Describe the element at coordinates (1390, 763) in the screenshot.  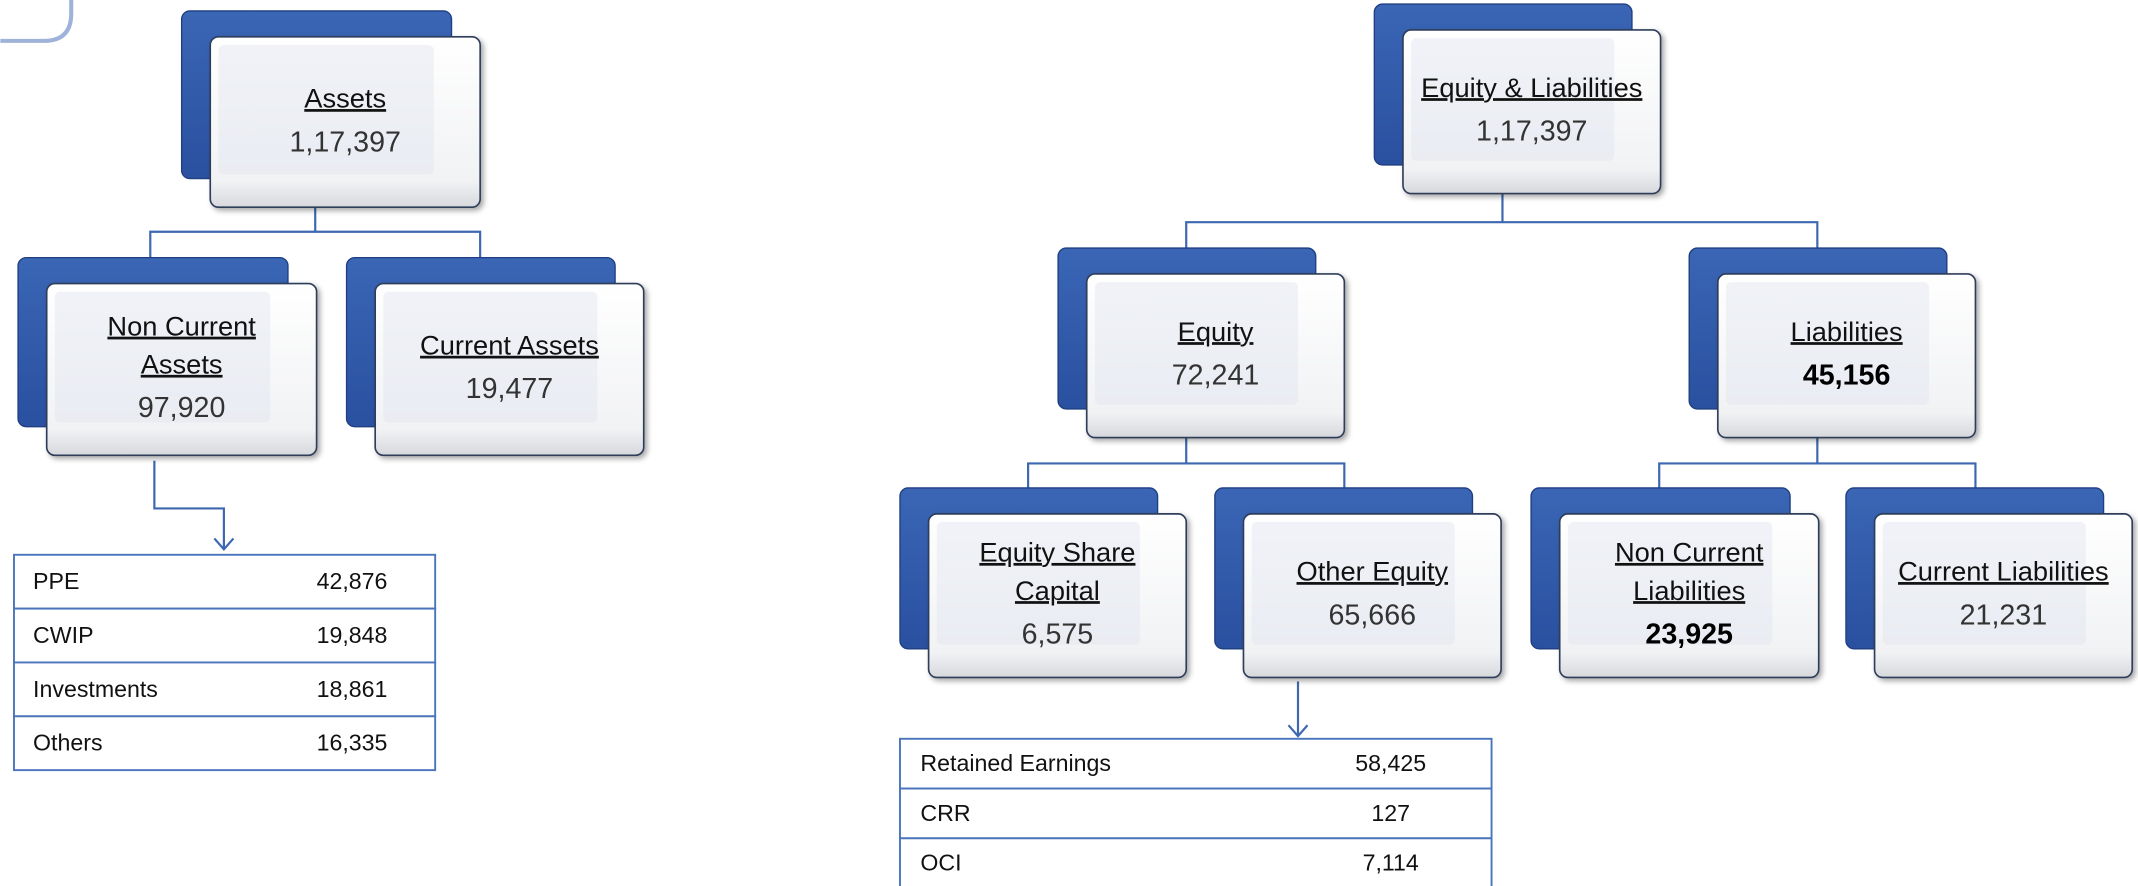
I see `table-value: 58,425` at that location.